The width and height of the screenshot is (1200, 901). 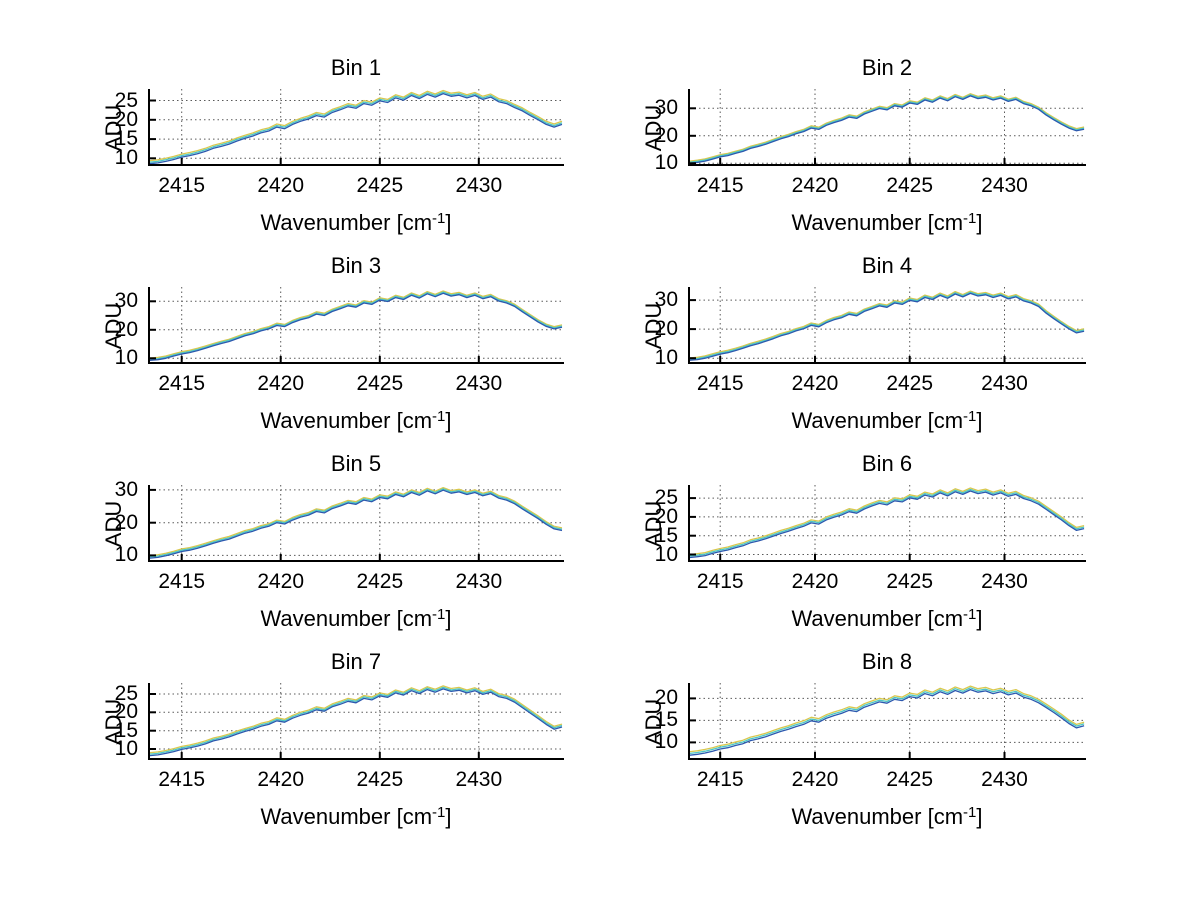 What do you see at coordinates (356, 463) in the screenshot?
I see `plot-title: Bin 5` at bounding box center [356, 463].